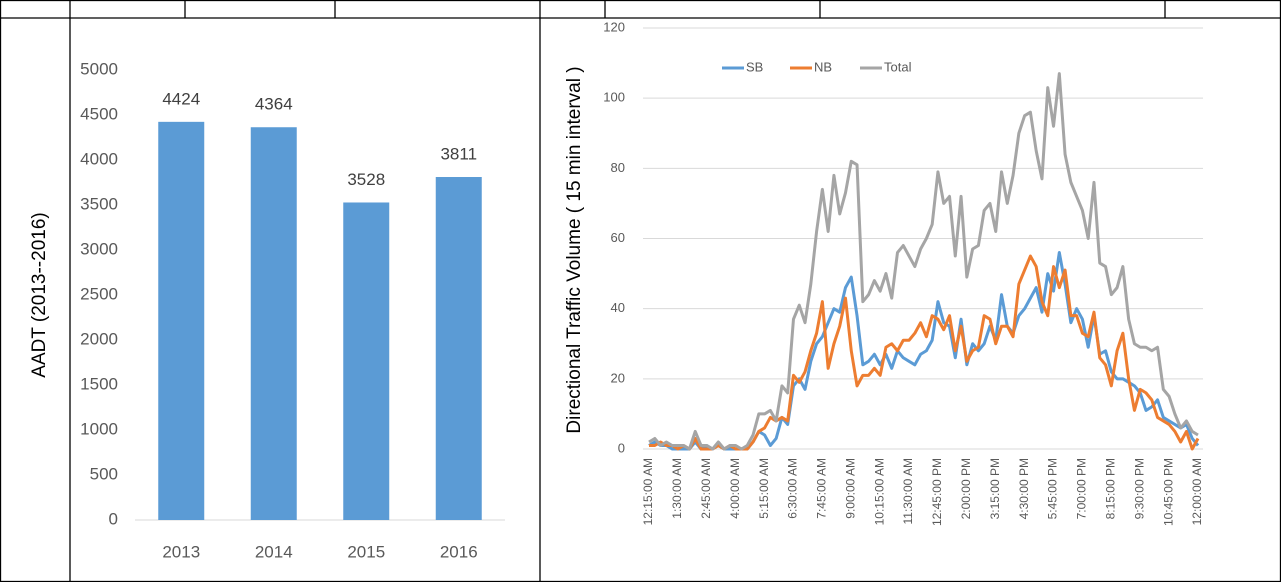 This screenshot has height=582, width=1281. Describe the element at coordinates (677, 488) in the screenshot. I see `x-tick-label: 1:30:00 AM` at that location.